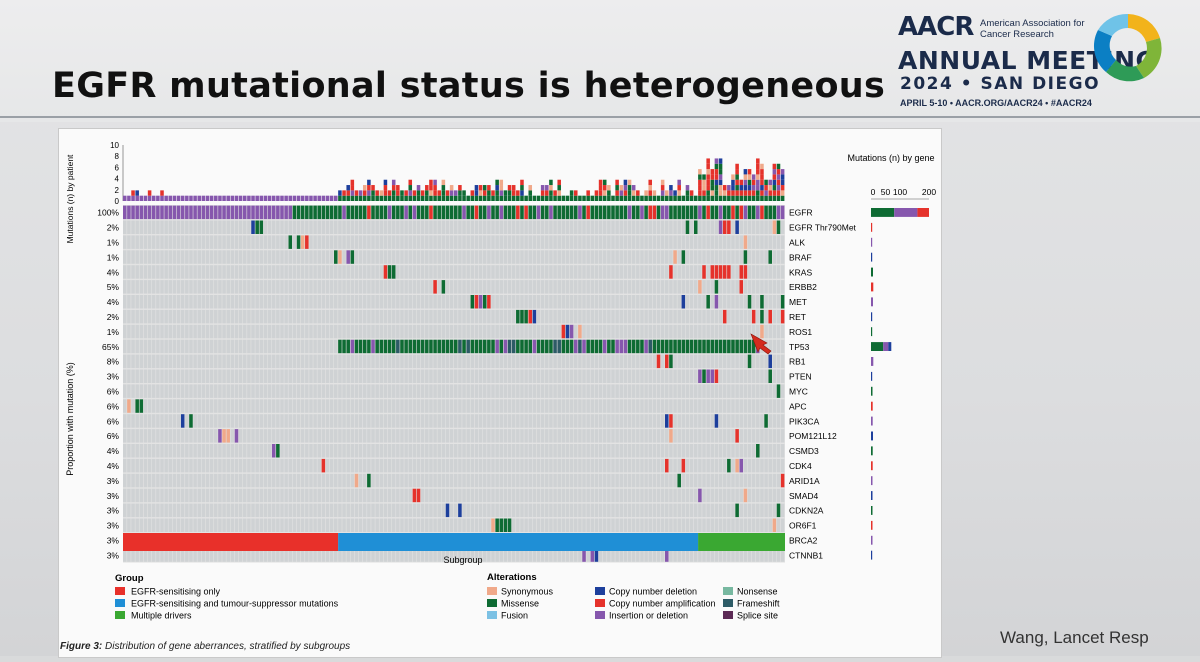  I want to click on right-bar-segment, so click(923, 212).